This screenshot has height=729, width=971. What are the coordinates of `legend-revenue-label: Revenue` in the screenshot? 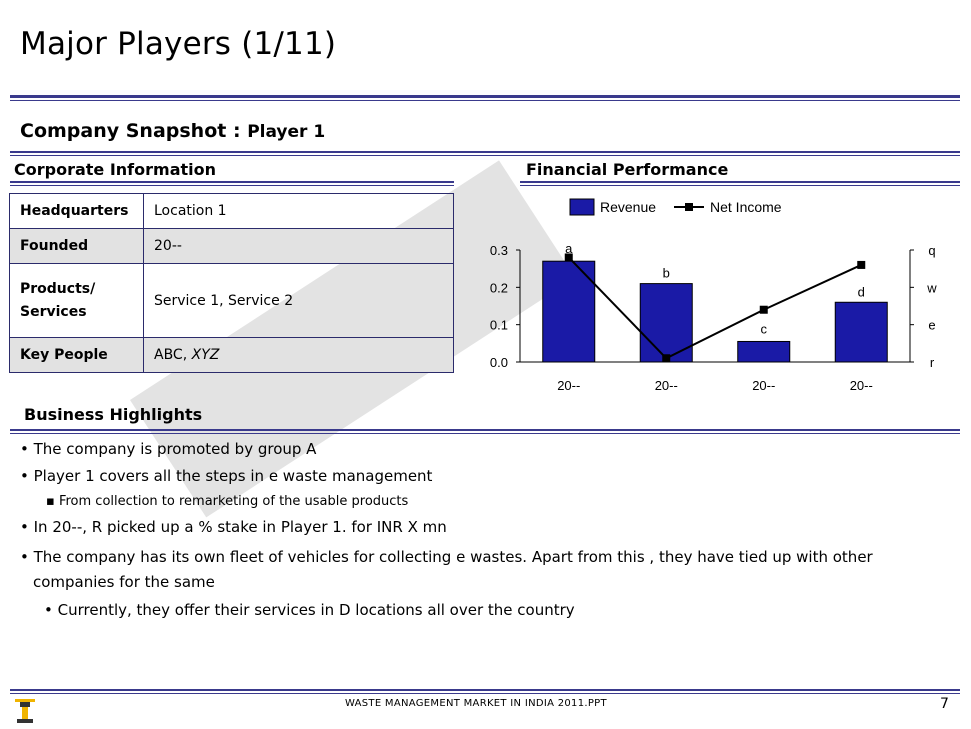 It's located at (628, 207).